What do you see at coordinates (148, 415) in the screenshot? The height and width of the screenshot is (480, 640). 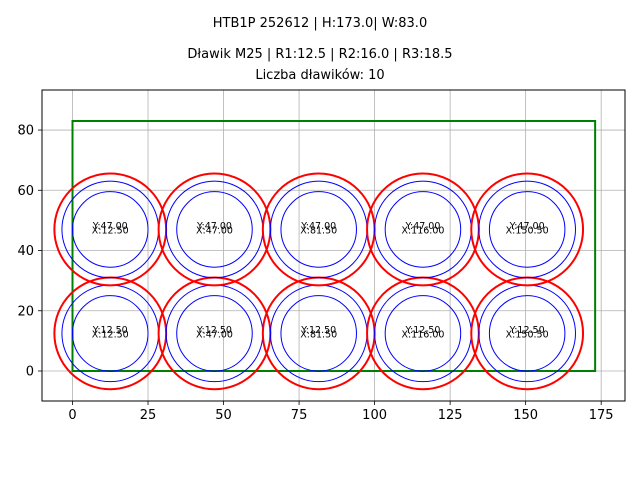 I see `x-tick-label: 25` at bounding box center [148, 415].